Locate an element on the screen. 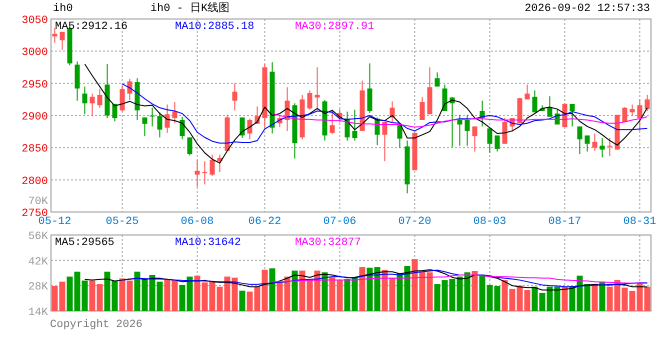 The height and width of the screenshot is (360, 660). y-tick-label: 2800 is located at coordinates (35, 182).